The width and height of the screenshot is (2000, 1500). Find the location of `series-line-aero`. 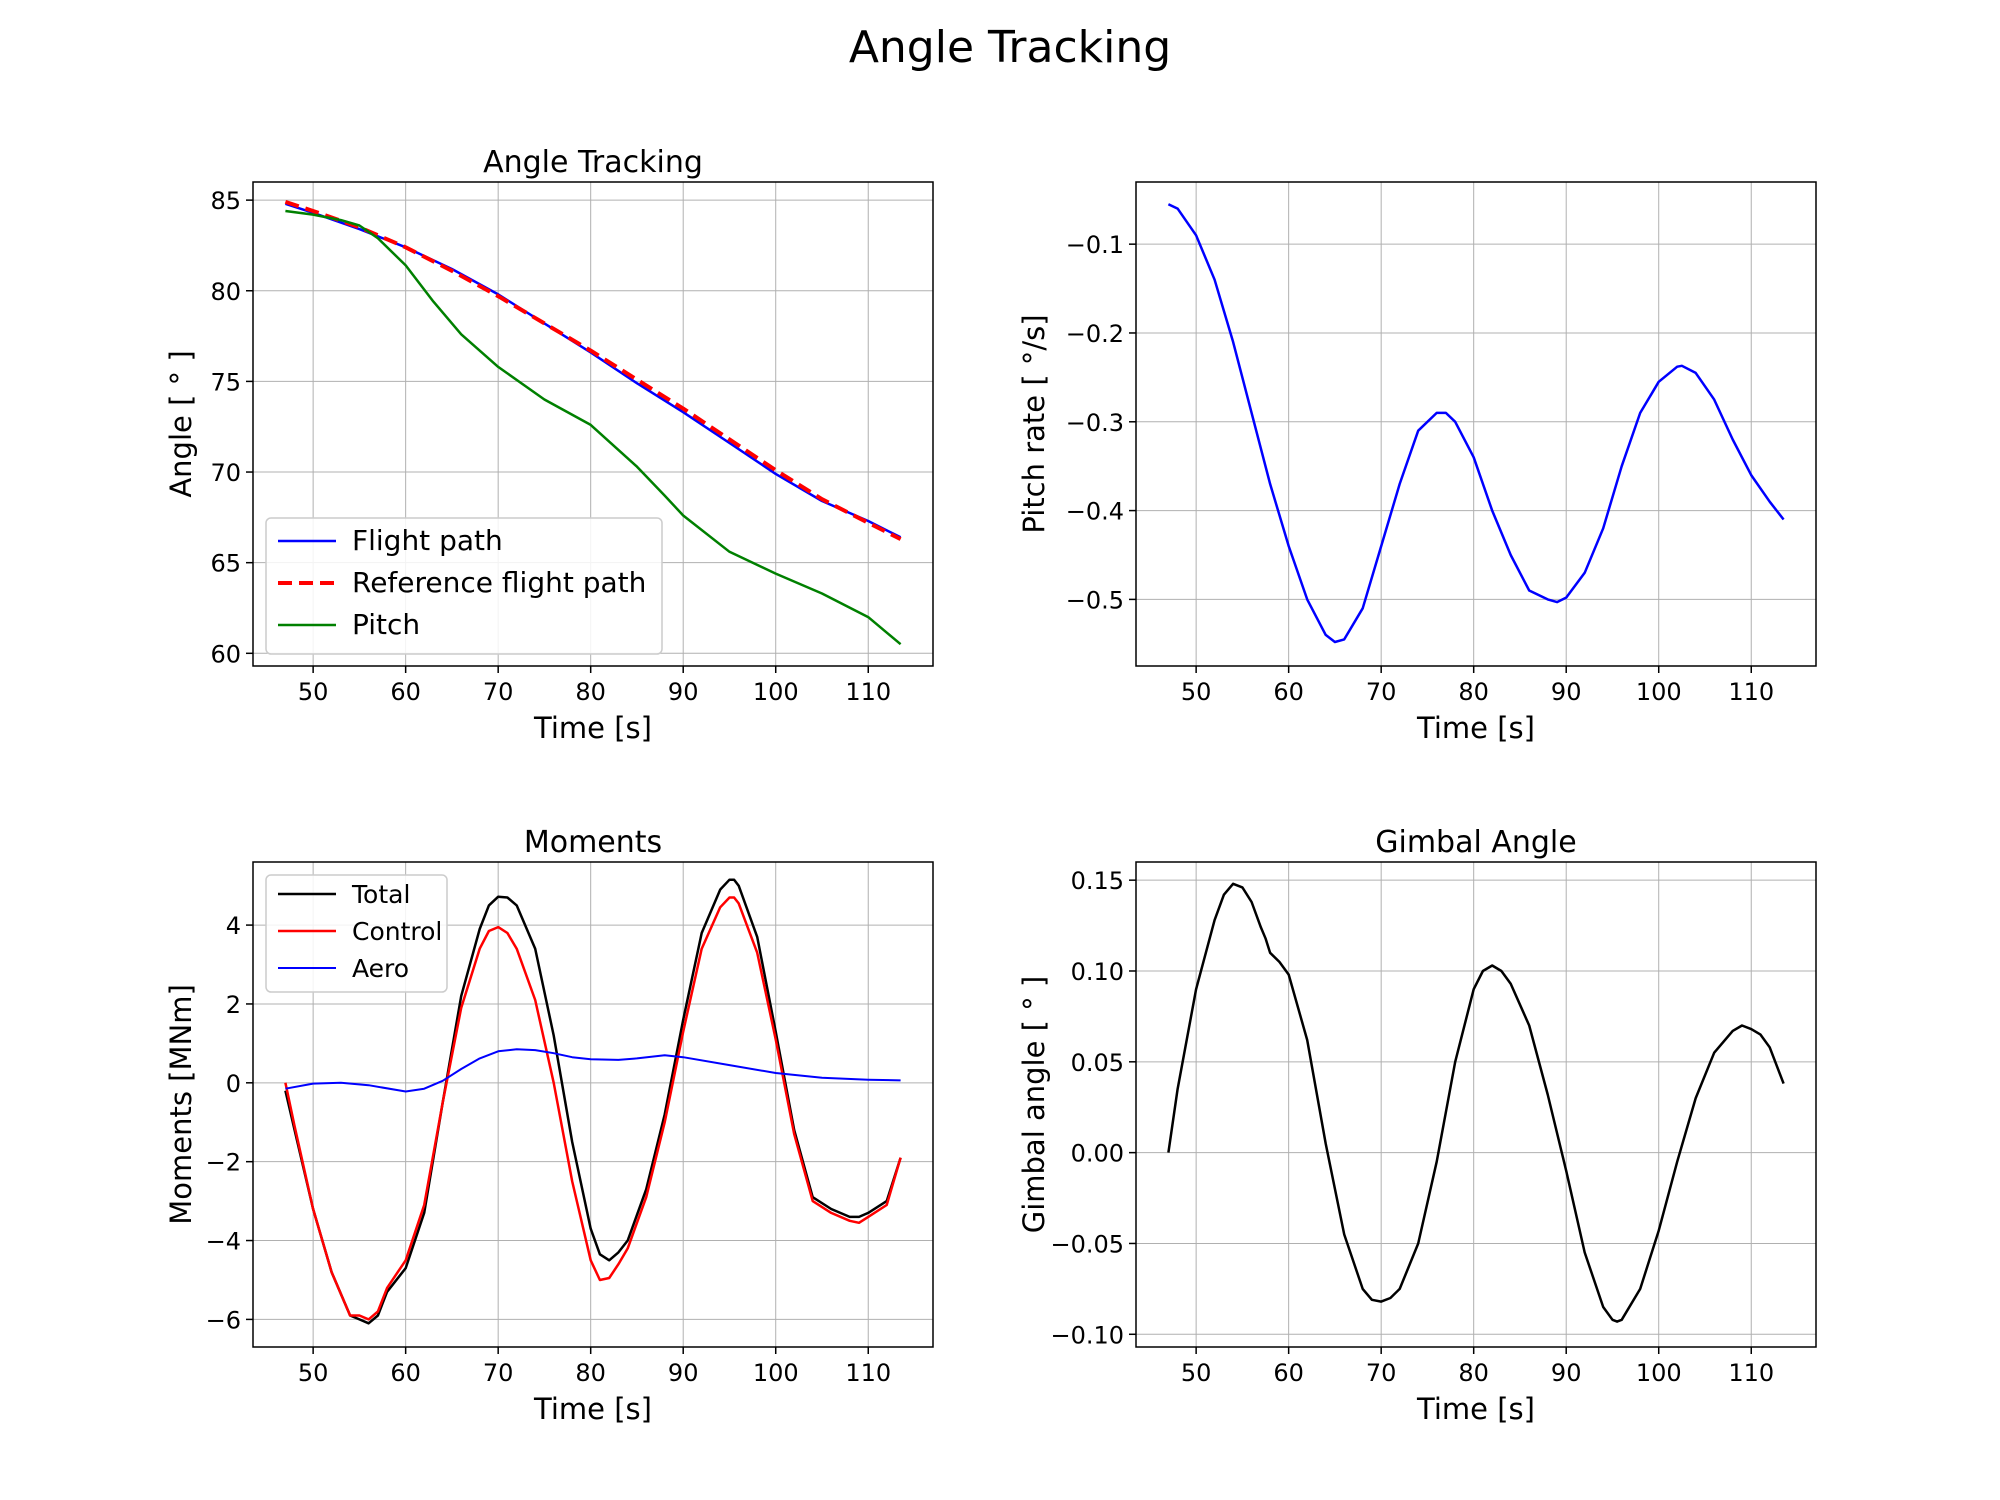

series-line-aero is located at coordinates (593, 1070).